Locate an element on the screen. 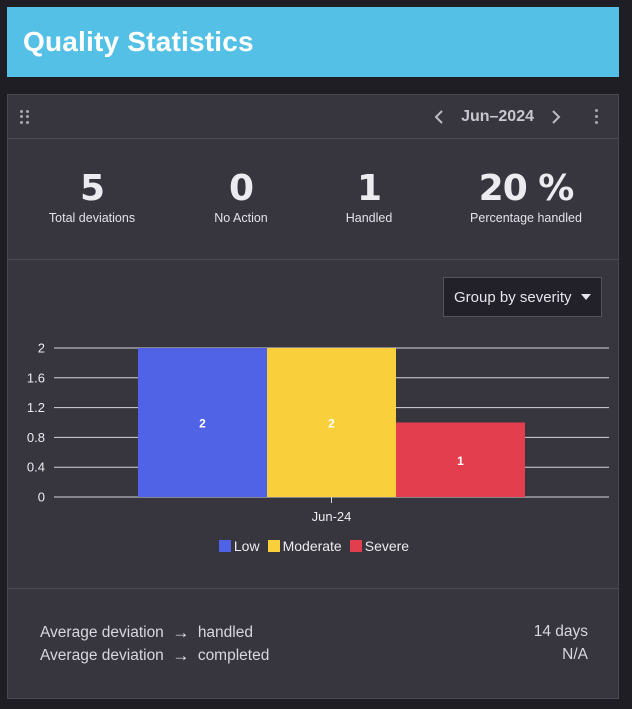  stat-label: No Action is located at coordinates (241, 218).